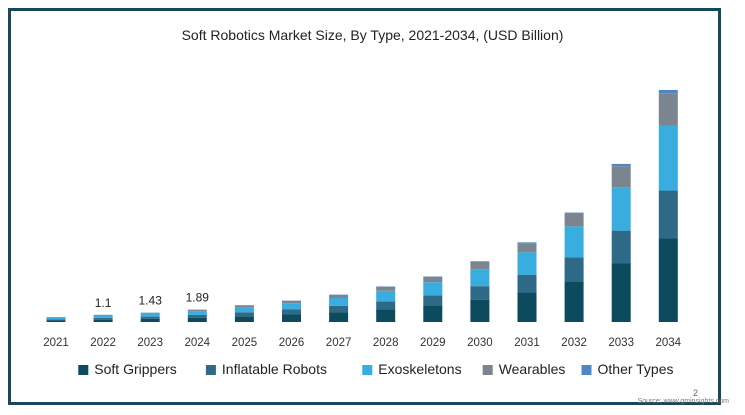 This screenshot has width=745, height=415. Describe the element at coordinates (197, 310) in the screenshot. I see `bar-segment-wearables-2024` at that location.